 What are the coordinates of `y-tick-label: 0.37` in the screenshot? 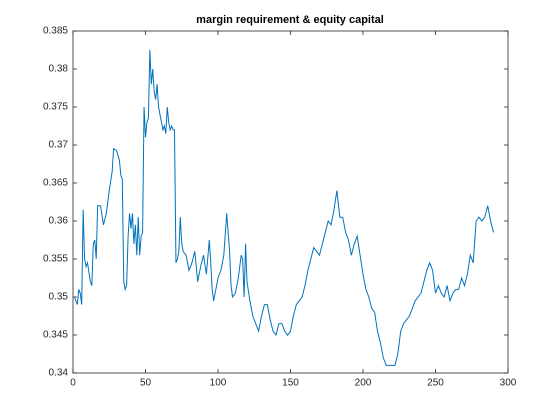 It's located at (59, 145).